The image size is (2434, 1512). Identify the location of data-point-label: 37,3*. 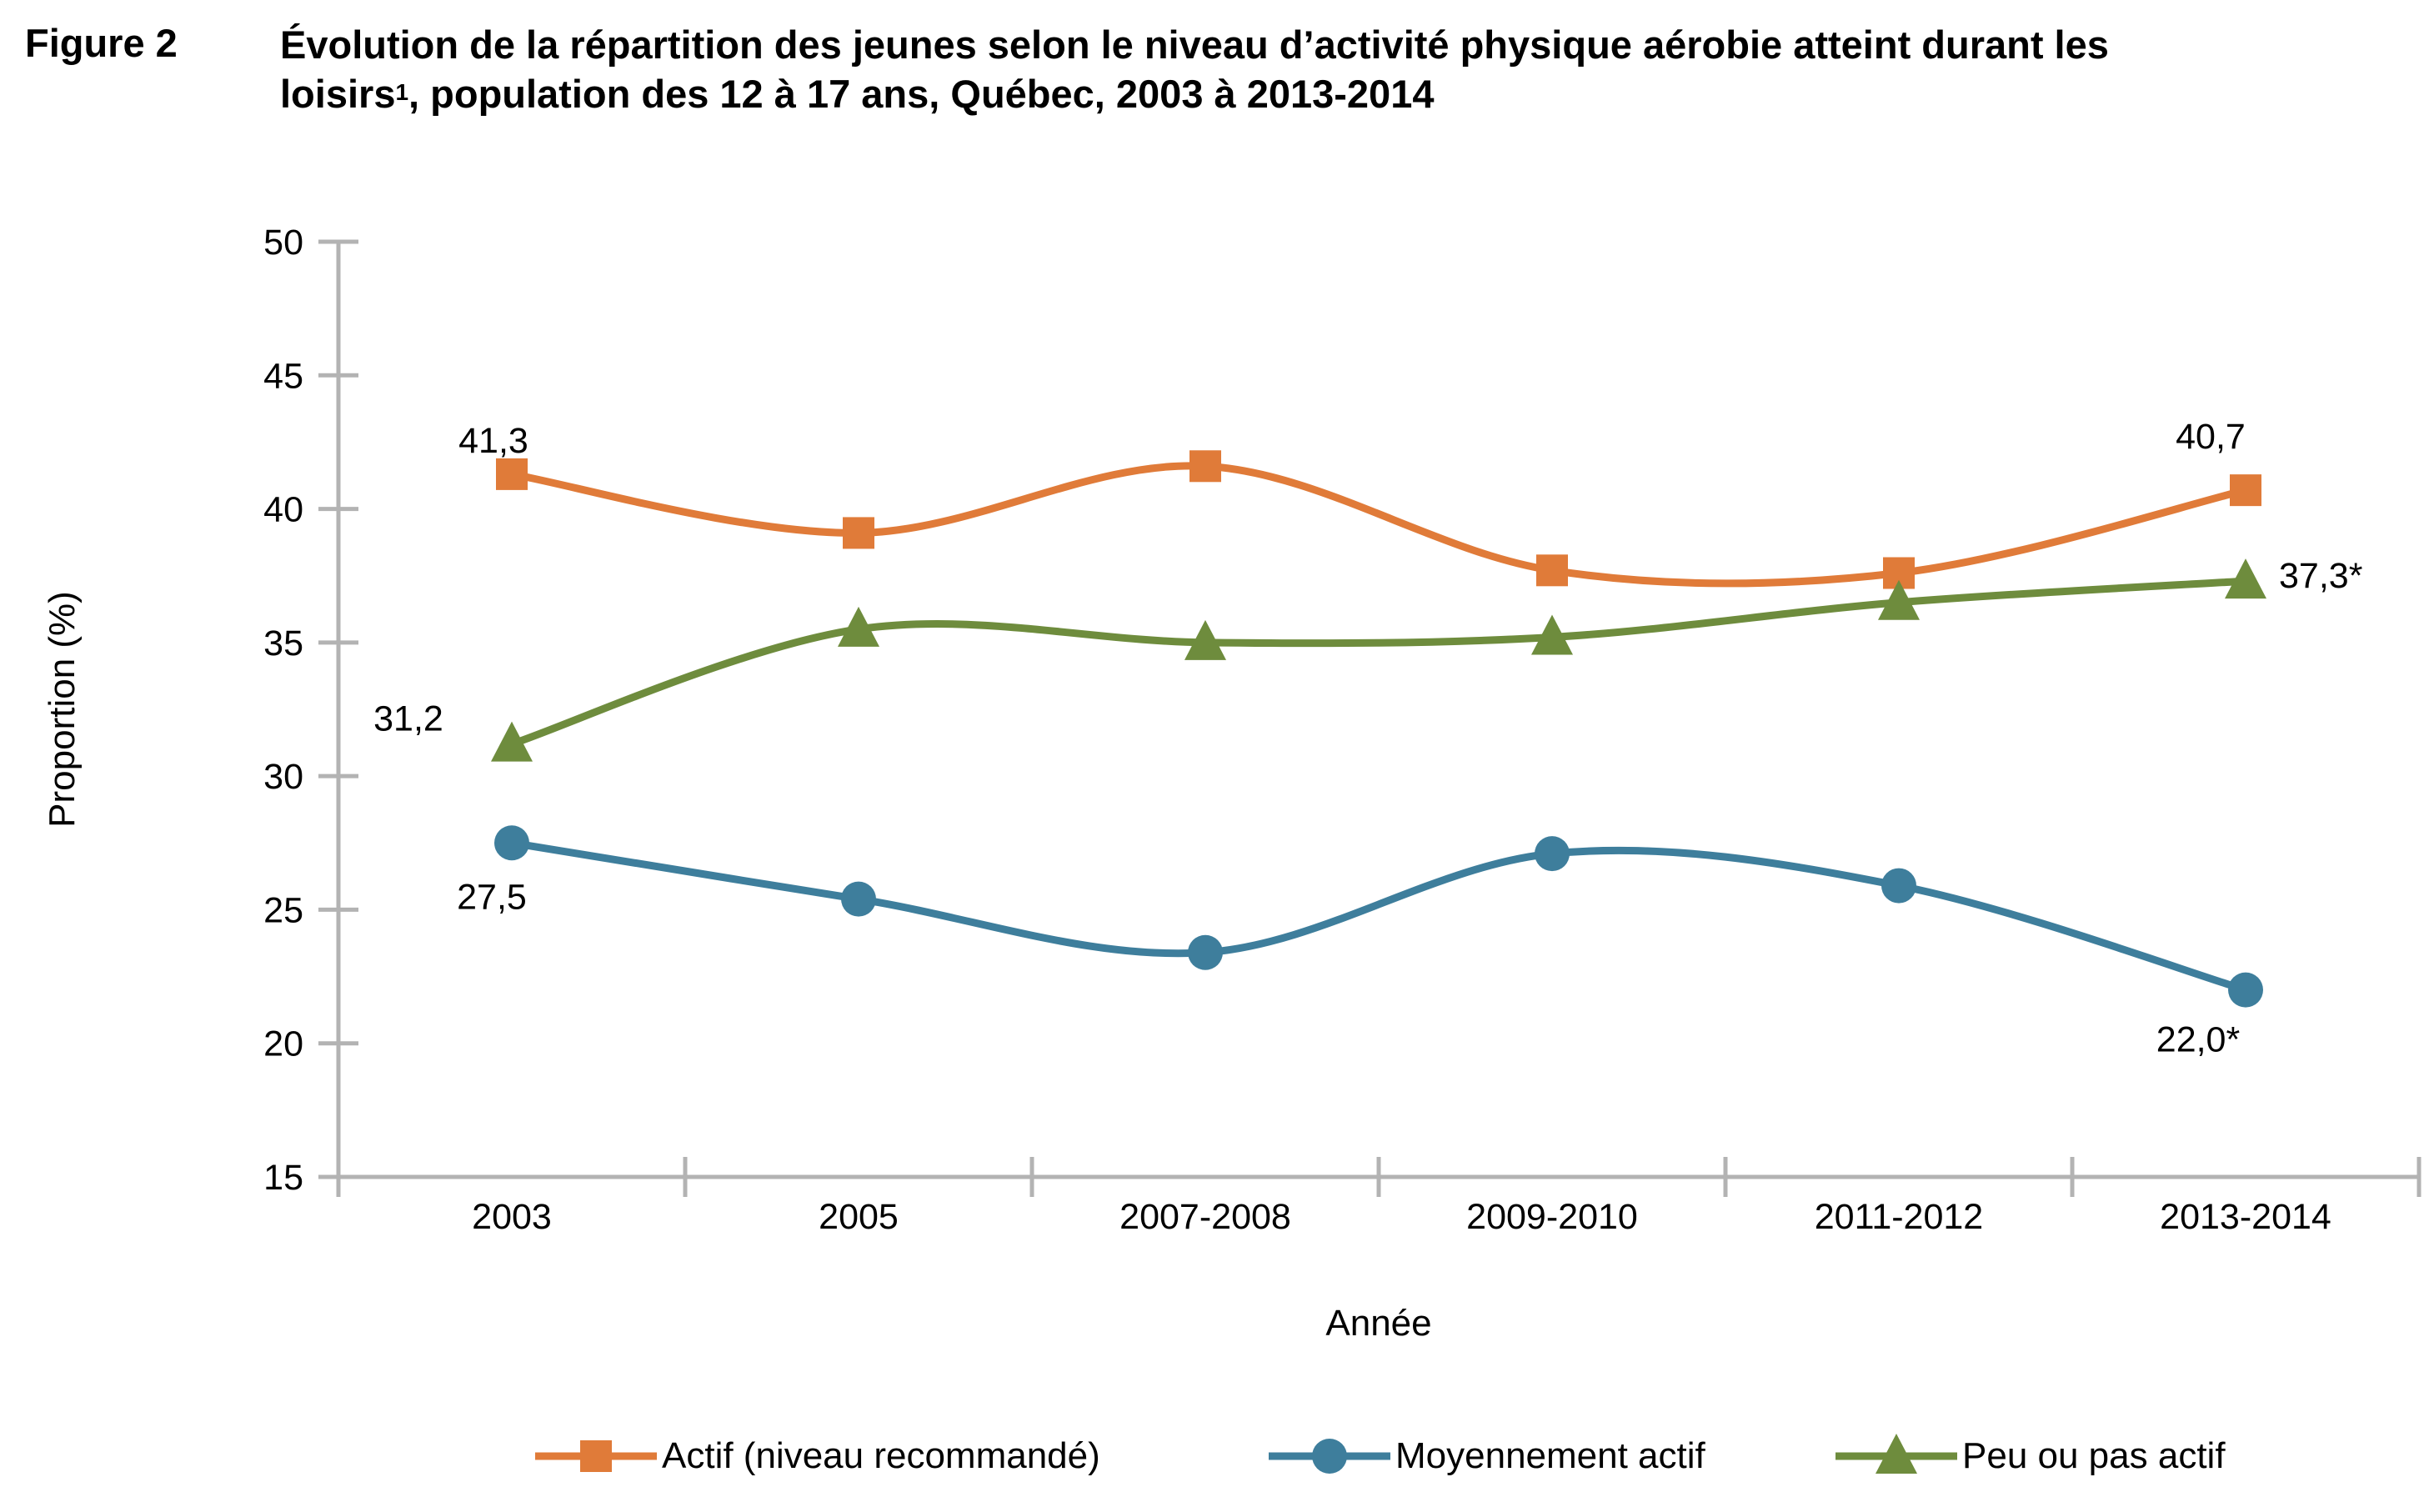
(2321, 576).